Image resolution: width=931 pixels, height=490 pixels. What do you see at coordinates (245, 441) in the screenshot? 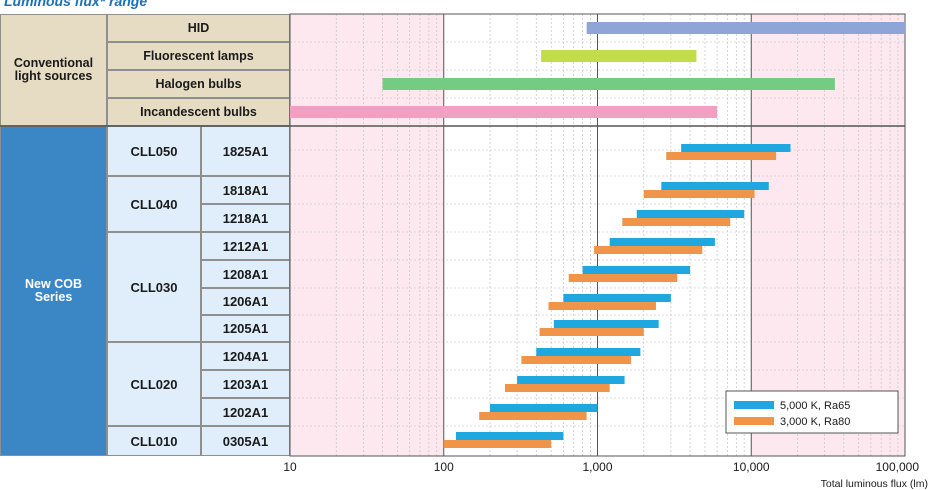
I see `model-0305a1: 0305A1` at bounding box center [245, 441].